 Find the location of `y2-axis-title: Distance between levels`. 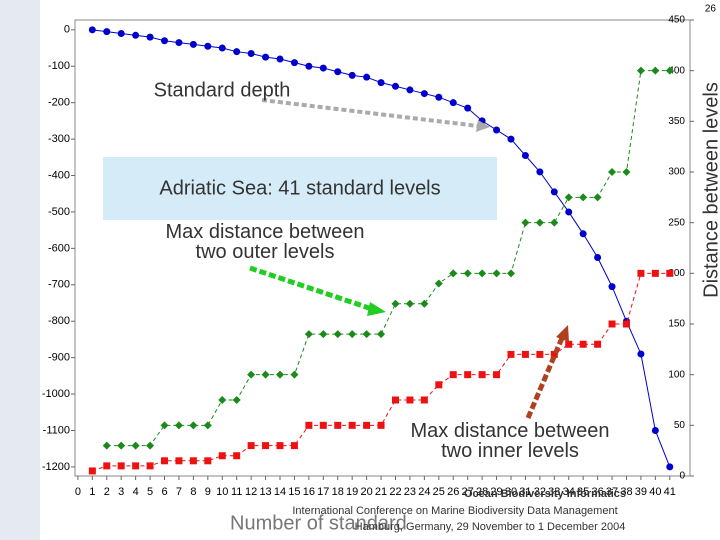

y2-axis-title: Distance between levels is located at coordinates (710, 190).